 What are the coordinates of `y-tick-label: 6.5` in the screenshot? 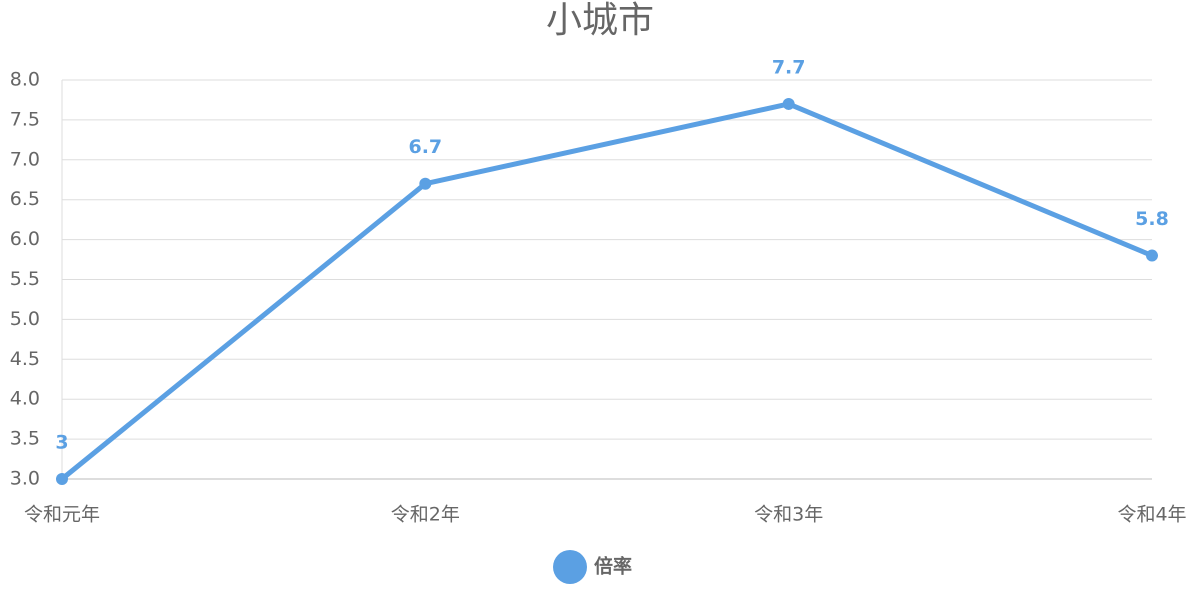 It's located at (25, 199).